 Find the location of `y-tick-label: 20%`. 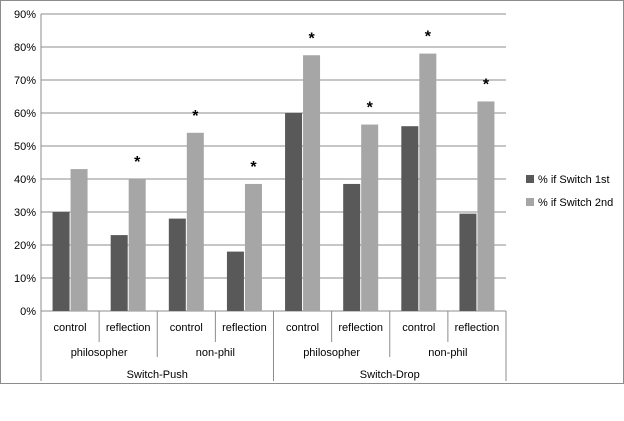

y-tick-label: 20% is located at coordinates (25, 246).